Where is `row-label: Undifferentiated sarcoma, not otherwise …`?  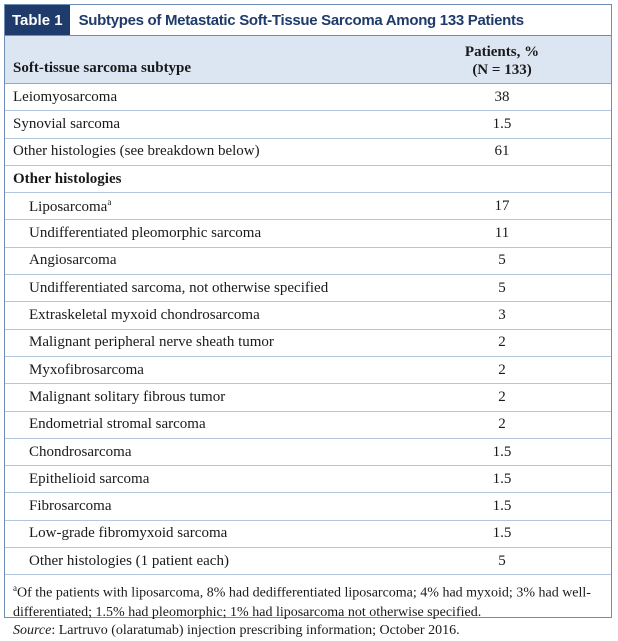
row-label: Undifferentiated sarcoma, not otherwise … is located at coordinates (199, 288).